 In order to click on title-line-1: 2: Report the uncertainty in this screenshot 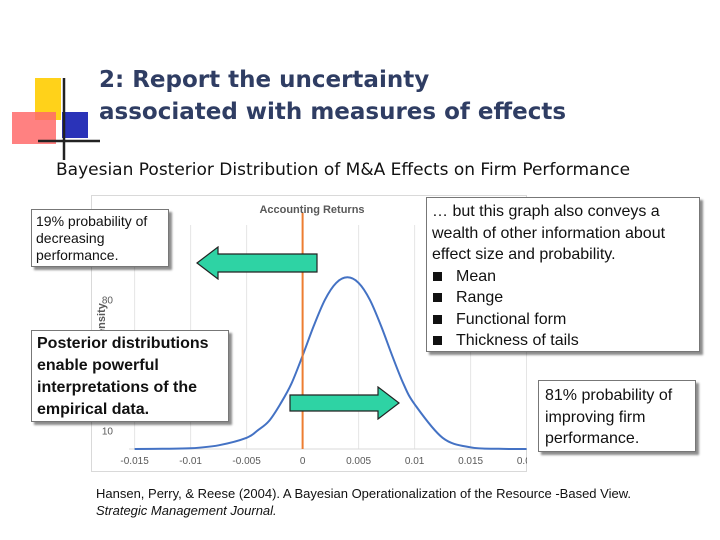, I will do `click(264, 80)`.